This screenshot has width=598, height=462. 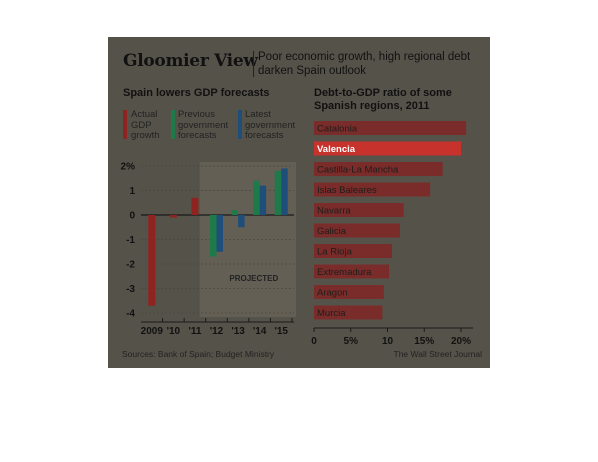 I want to click on title-divider, so click(x=253, y=64).